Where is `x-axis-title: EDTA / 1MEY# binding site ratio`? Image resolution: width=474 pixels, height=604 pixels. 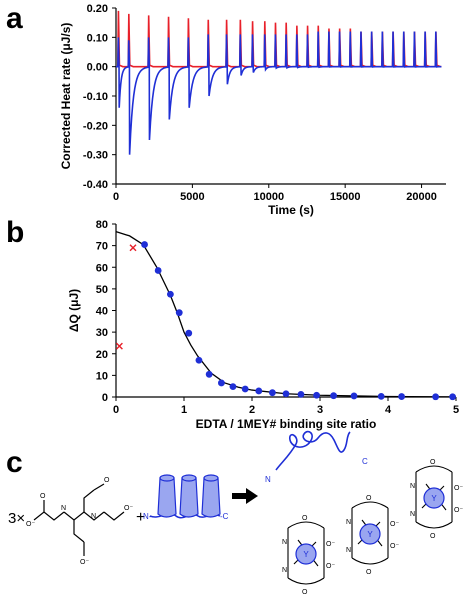 x-axis-title: EDTA / 1MEY# binding site ratio is located at coordinates (286, 424).